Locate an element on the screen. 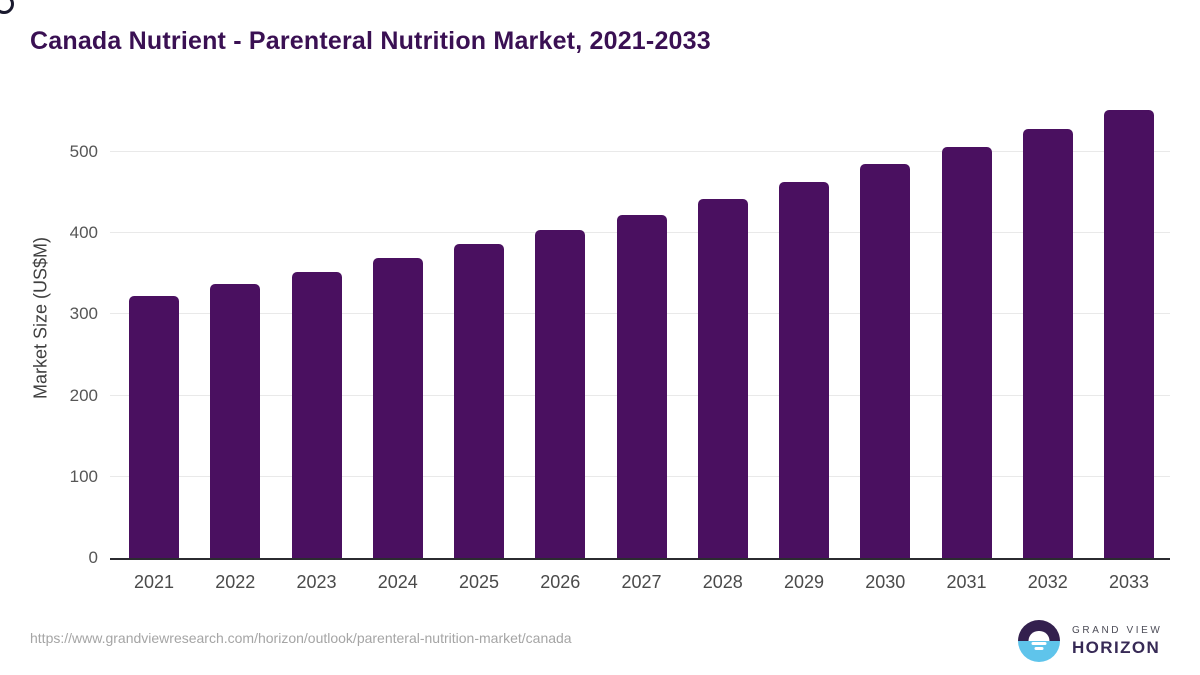  x-tick-label-2027: 2027 is located at coordinates (641, 582).